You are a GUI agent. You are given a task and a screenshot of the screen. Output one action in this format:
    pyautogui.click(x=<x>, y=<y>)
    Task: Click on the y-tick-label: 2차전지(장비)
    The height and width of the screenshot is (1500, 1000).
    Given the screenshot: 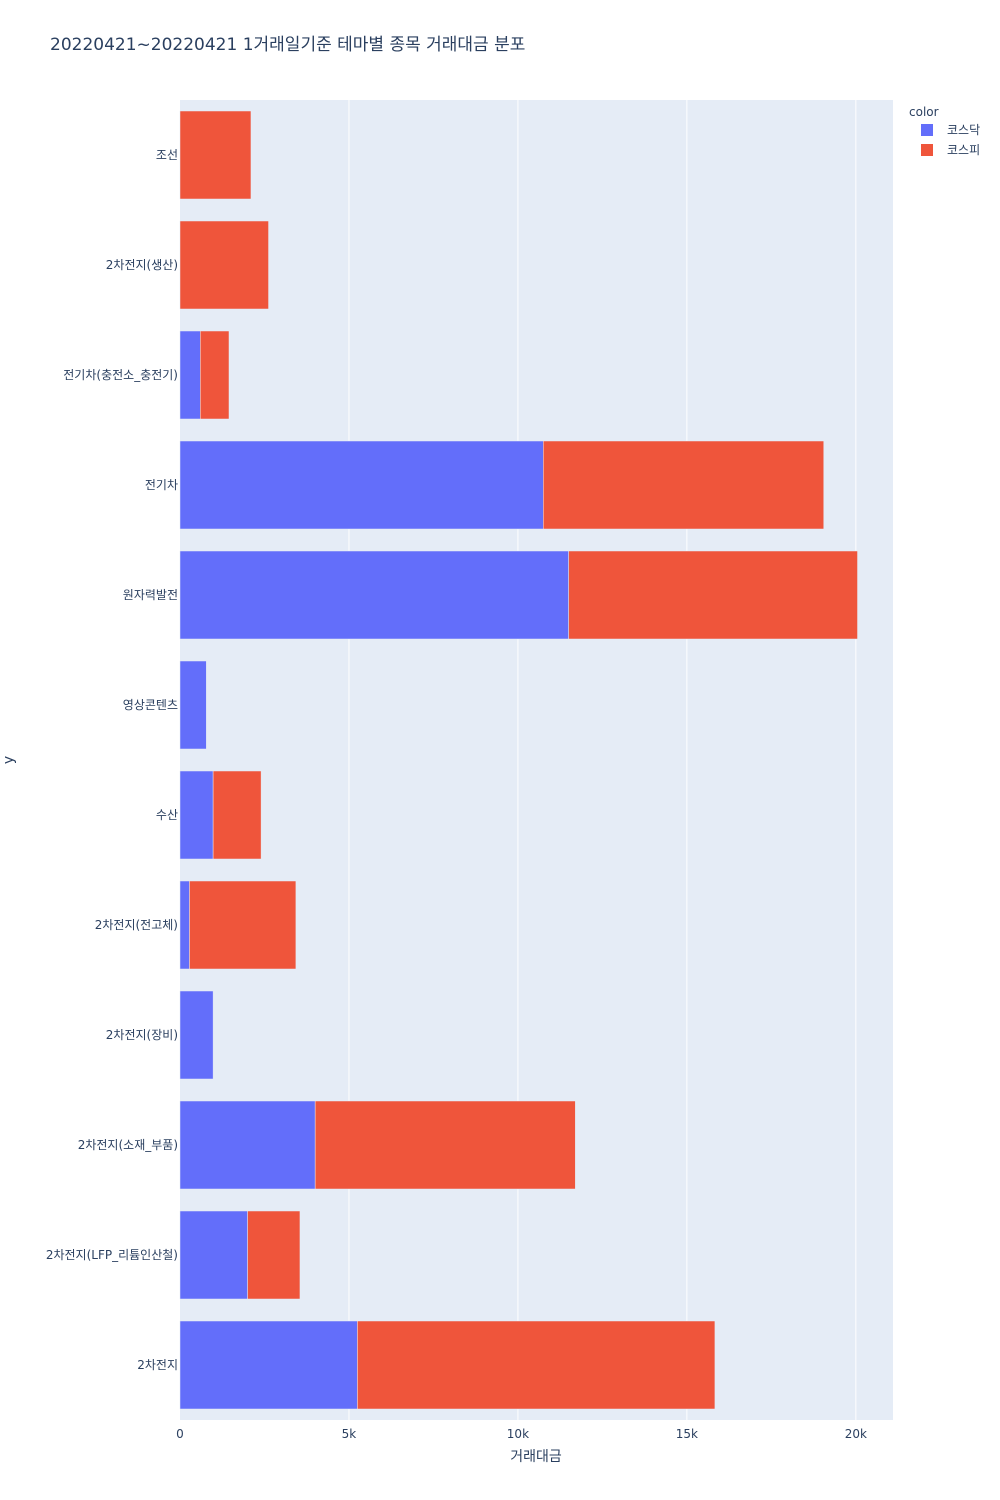 What is the action you would take?
    pyautogui.click(x=142, y=1035)
    